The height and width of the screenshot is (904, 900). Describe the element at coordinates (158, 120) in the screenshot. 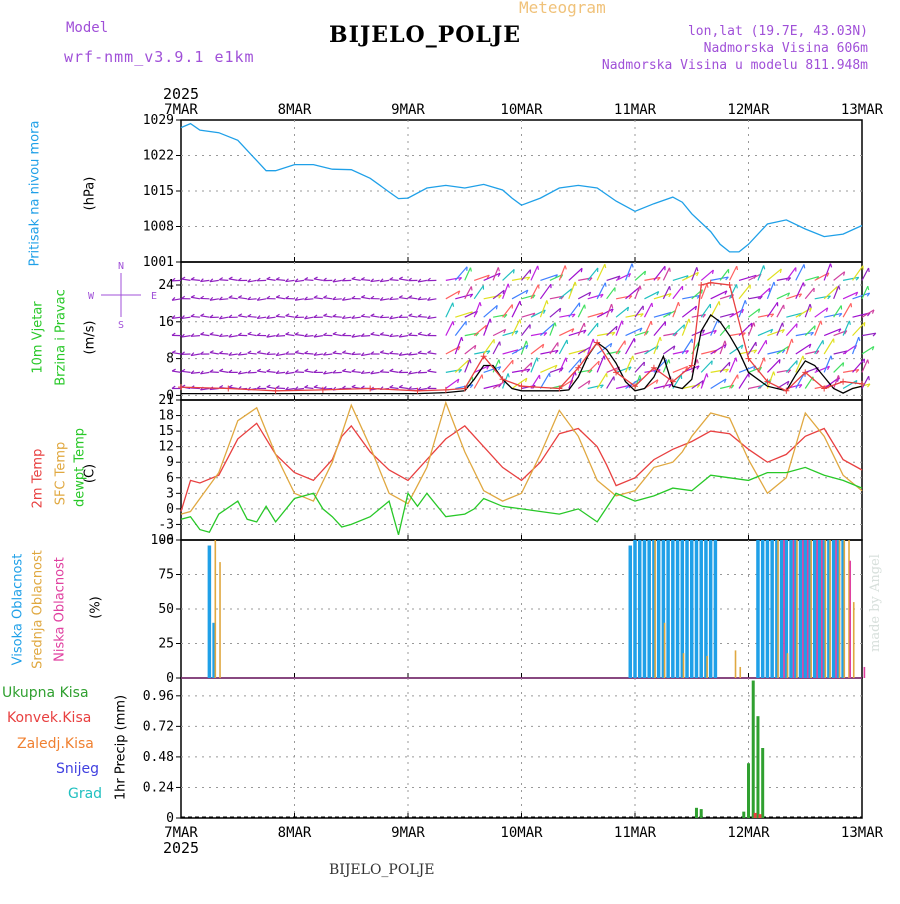

I see `pressure-tick-label: 1029` at that location.